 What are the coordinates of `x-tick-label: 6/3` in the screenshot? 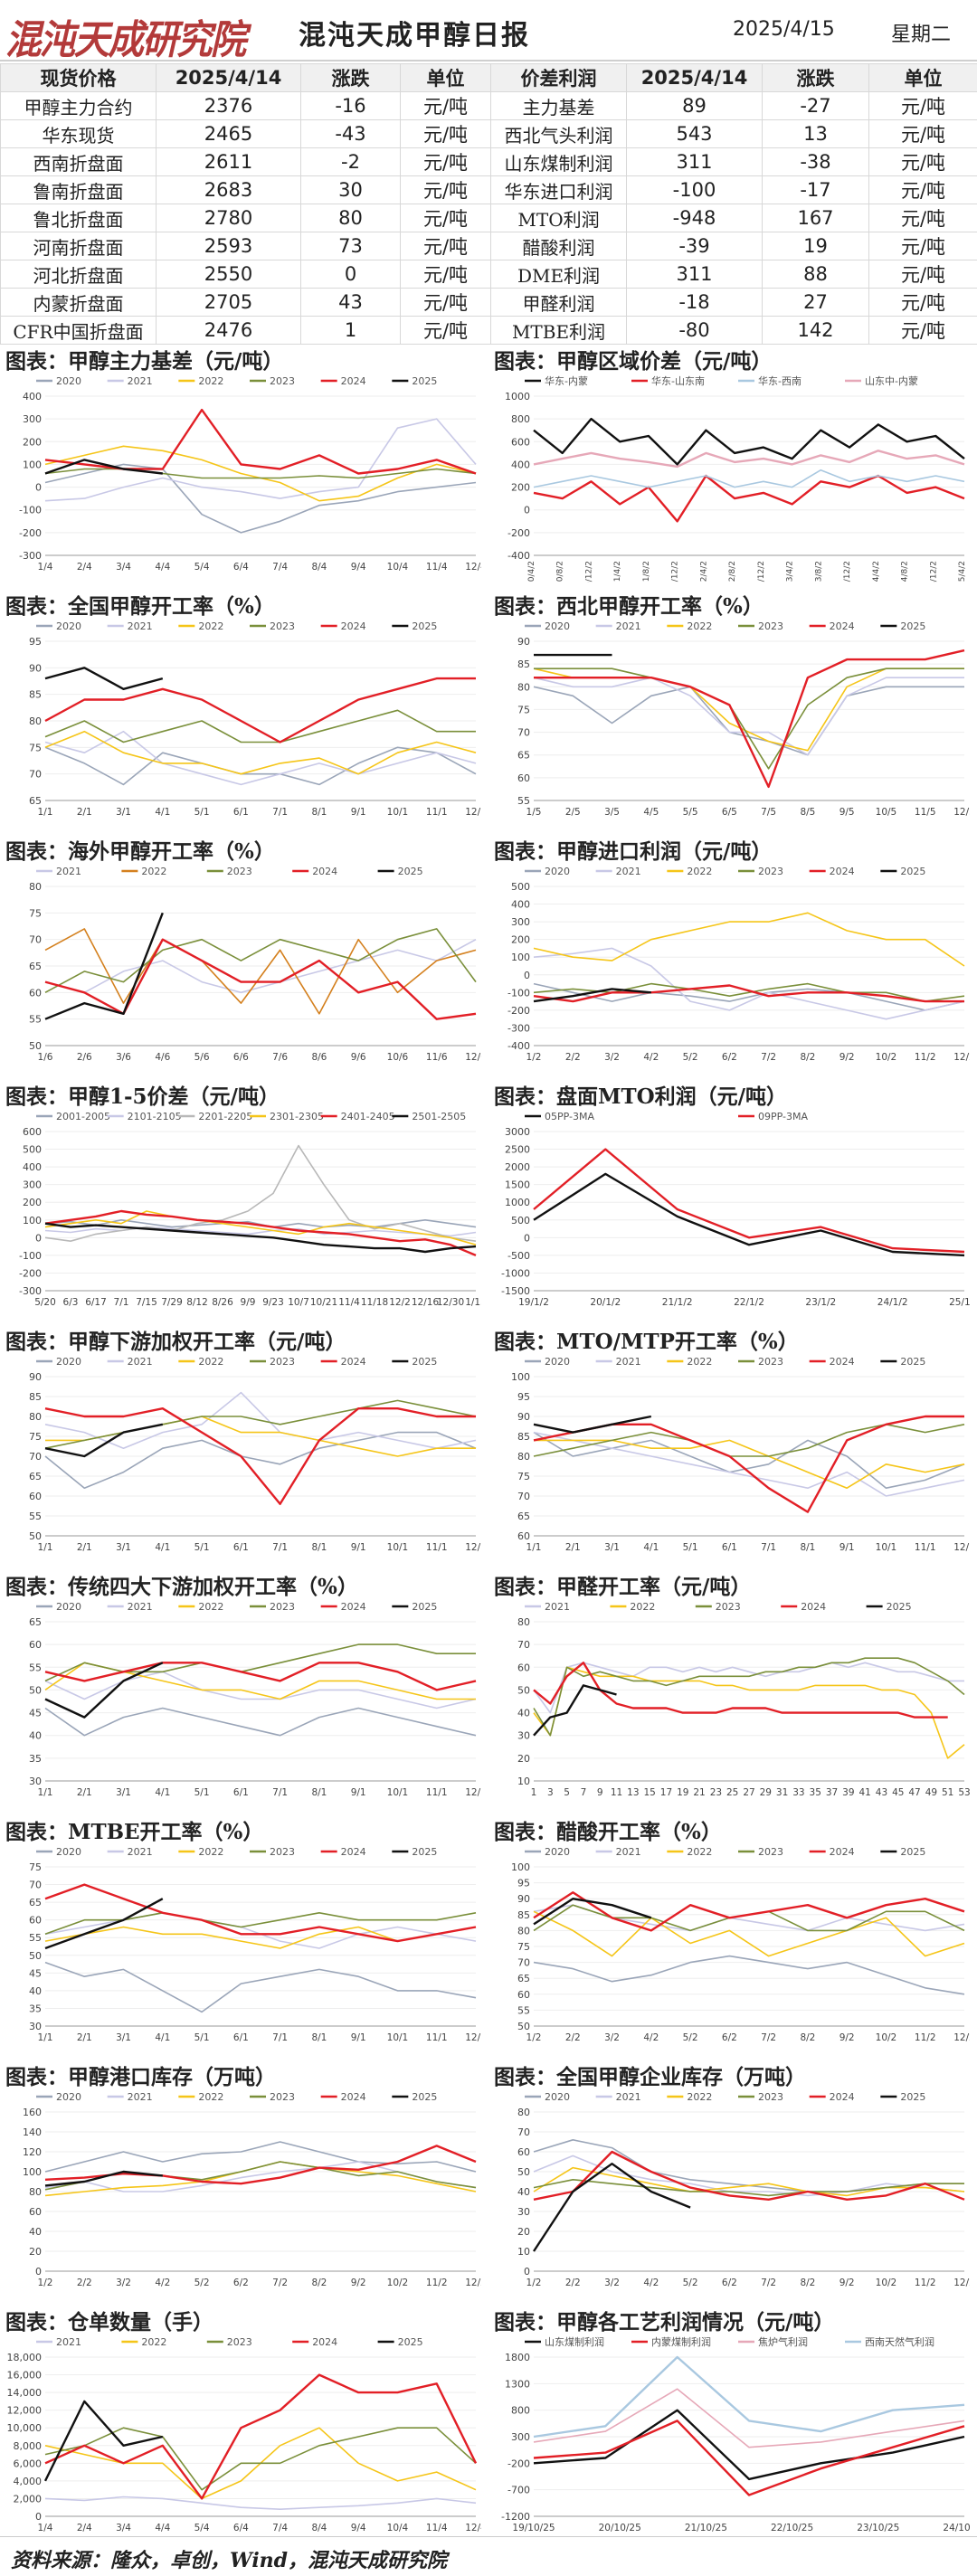 It's located at (71, 1302).